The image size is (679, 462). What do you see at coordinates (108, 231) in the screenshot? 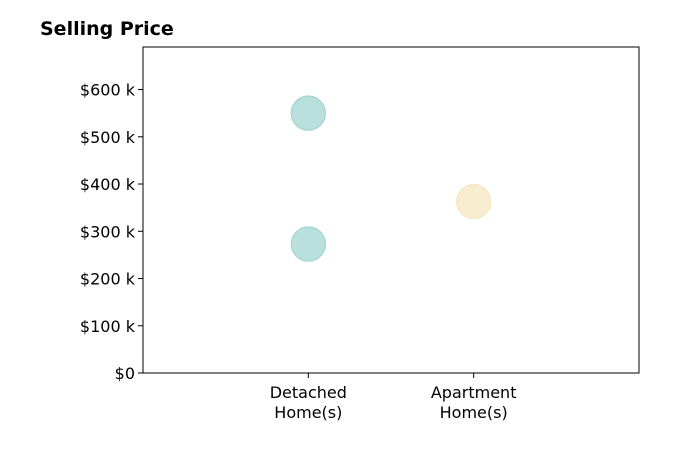
I see `y-tick-label: $300 k` at bounding box center [108, 231].